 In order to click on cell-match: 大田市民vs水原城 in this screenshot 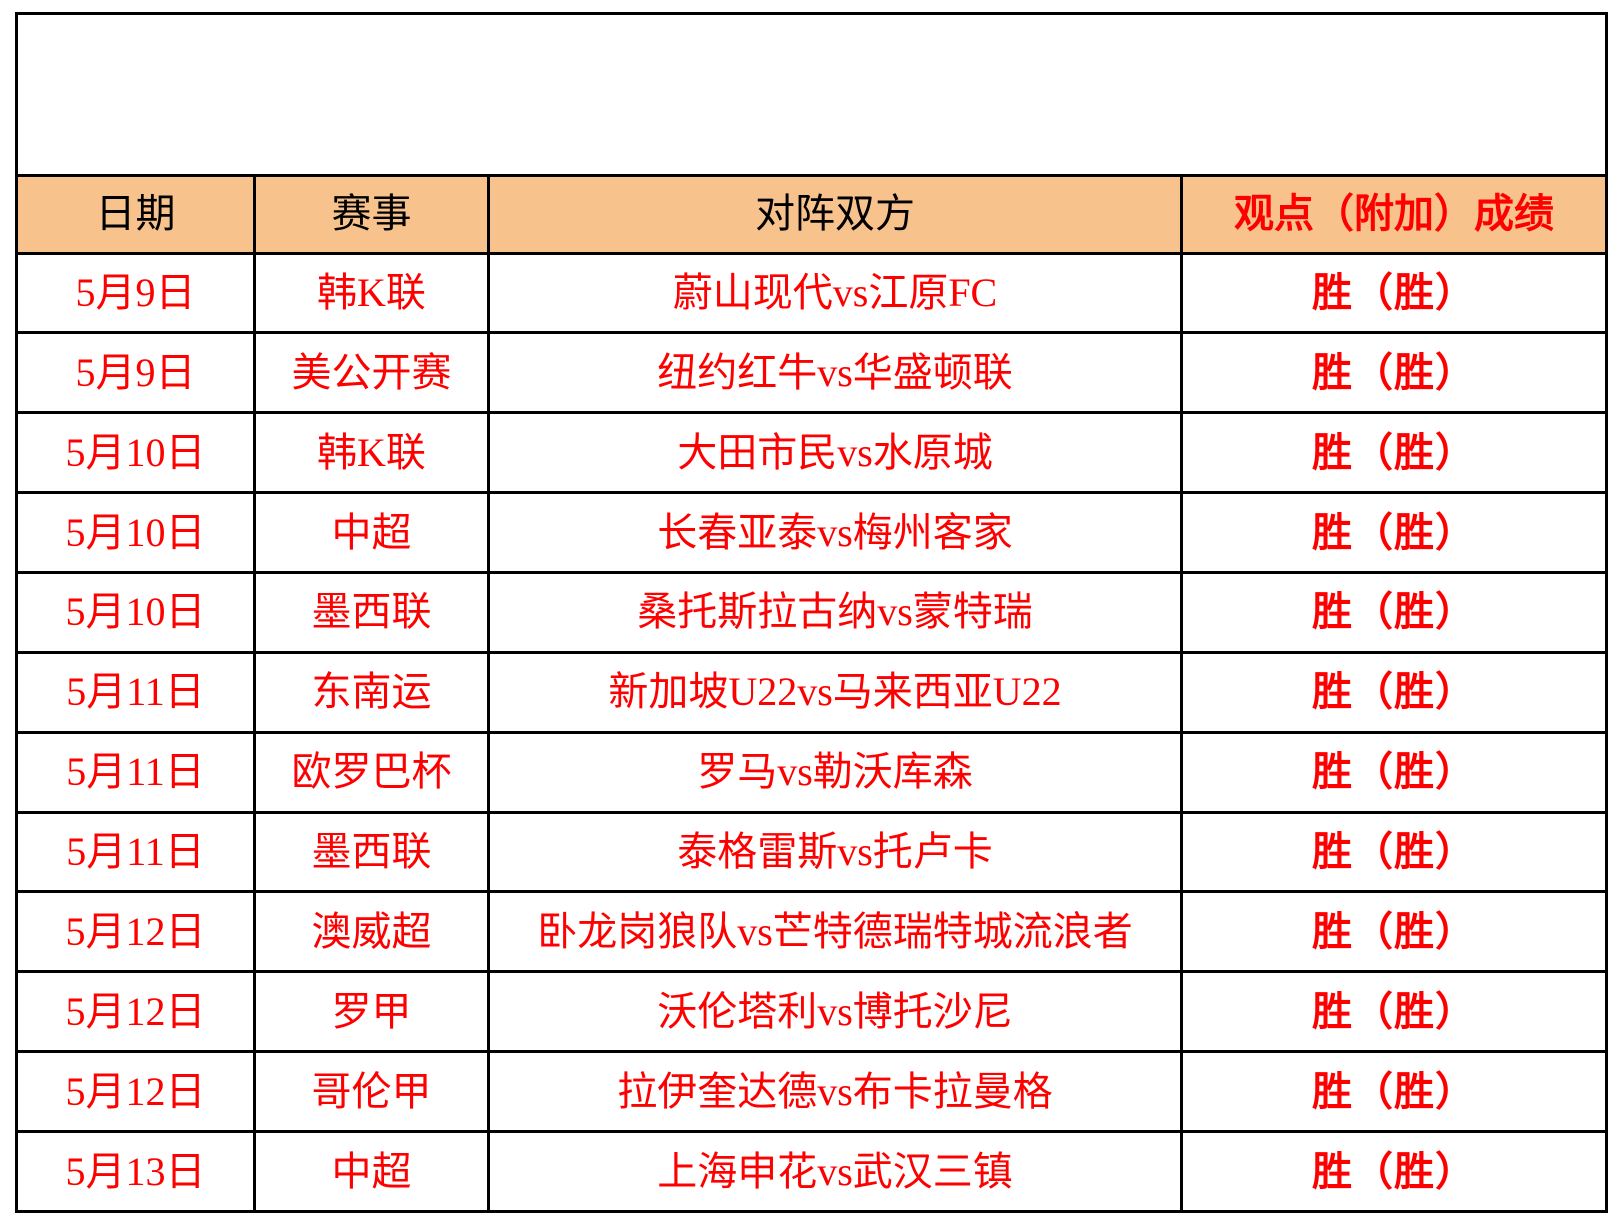, I will do `click(835, 453)`.